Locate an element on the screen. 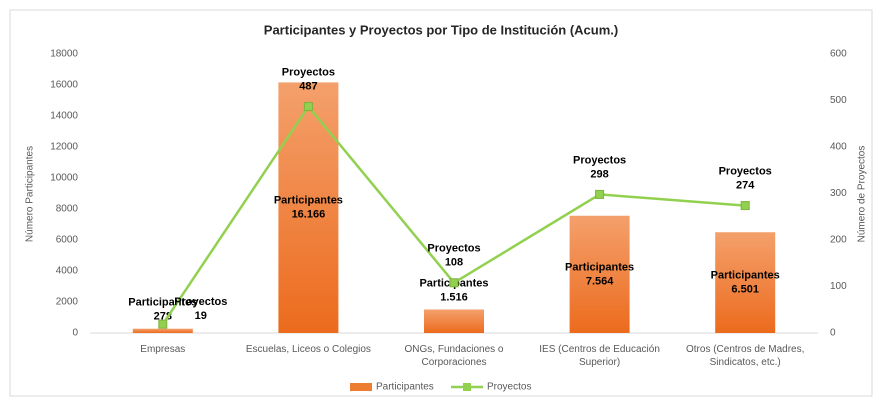 The image size is (882, 406). y-tick-label: 8000 is located at coordinates (67, 209).